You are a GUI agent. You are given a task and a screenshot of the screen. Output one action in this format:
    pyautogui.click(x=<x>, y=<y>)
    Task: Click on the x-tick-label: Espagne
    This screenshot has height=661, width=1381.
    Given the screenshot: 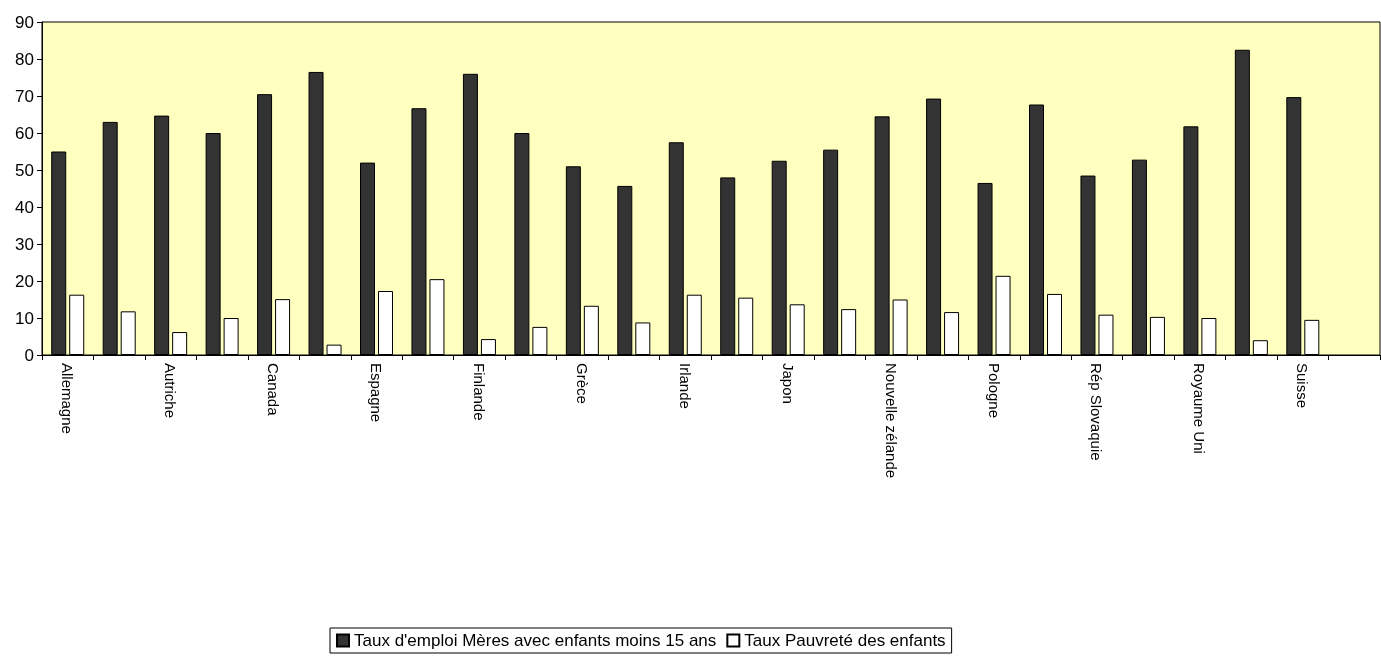 What is the action you would take?
    pyautogui.click(x=376, y=393)
    